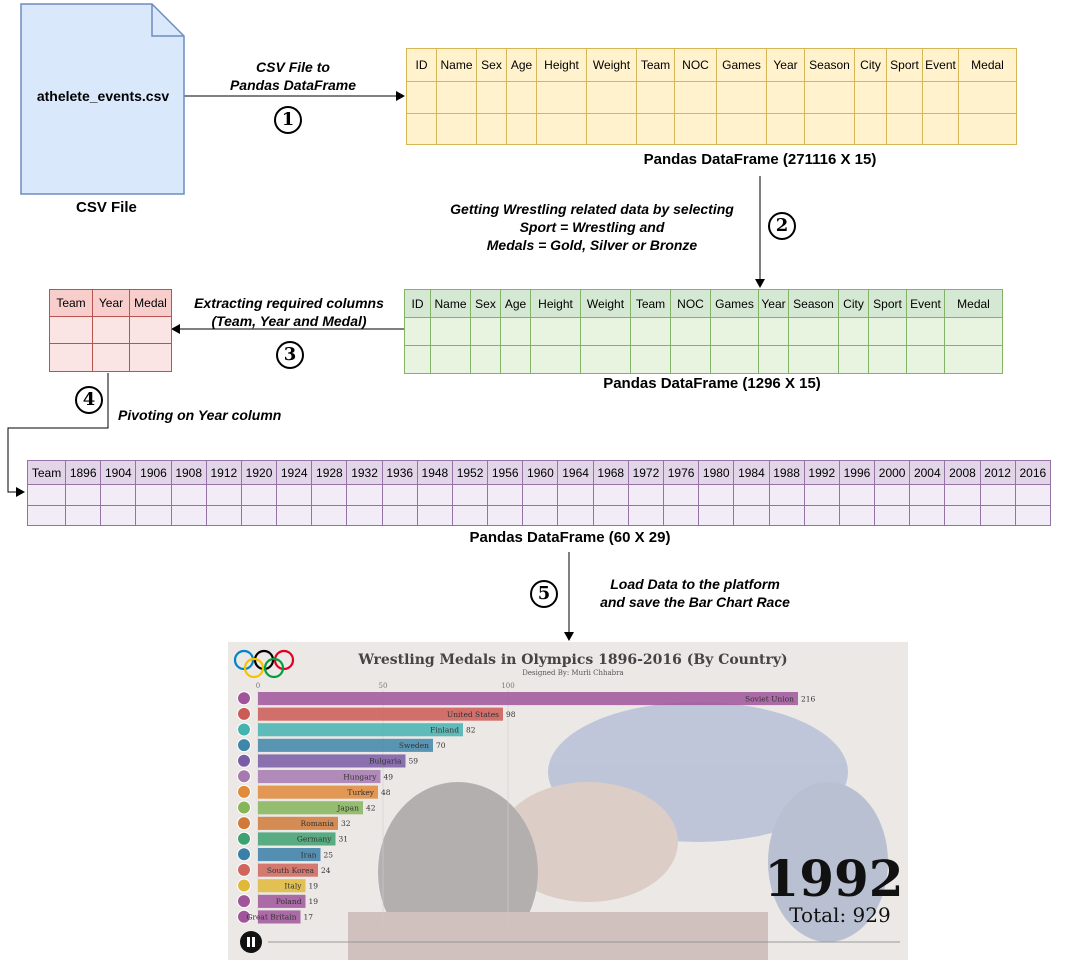 This screenshot has height=962, width=1089. Describe the element at coordinates (327, 760) in the screenshot. I see `bar-row: Bulgaria 59` at that location.